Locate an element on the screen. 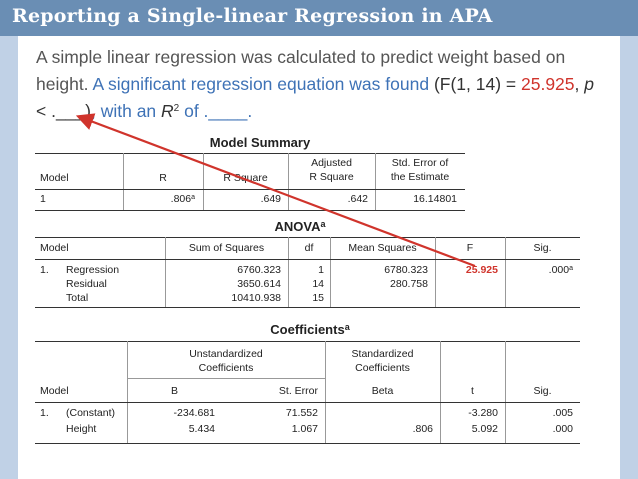 The width and height of the screenshot is (638, 479). coef-header-unstd-1: Unstandardized is located at coordinates (226, 354).